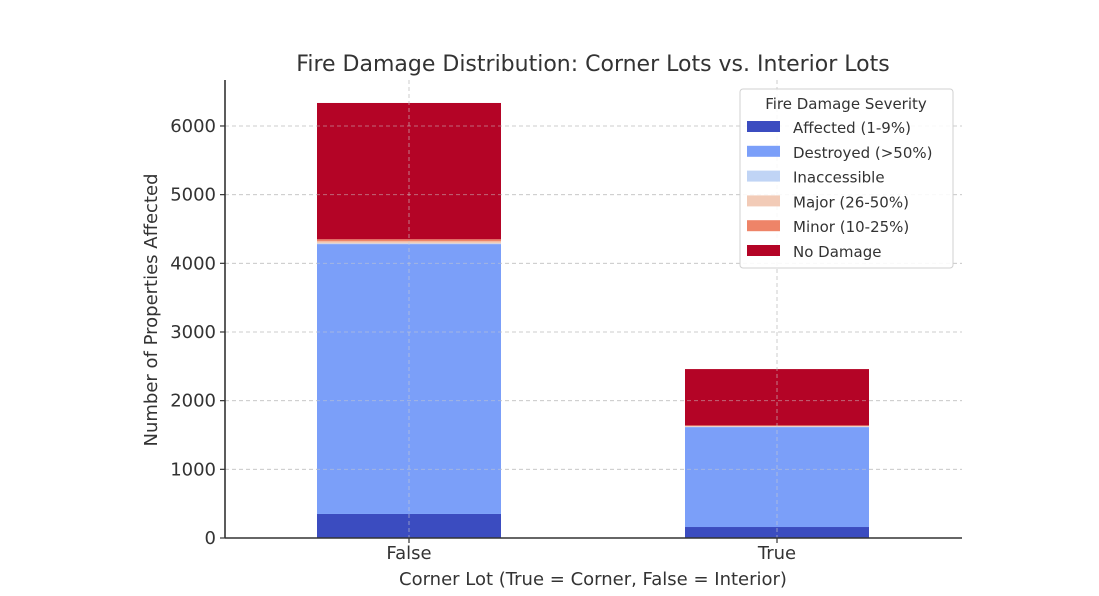  Describe the element at coordinates (863, 153) in the screenshot. I see `legend-label: Destroyed (>50%)` at that location.